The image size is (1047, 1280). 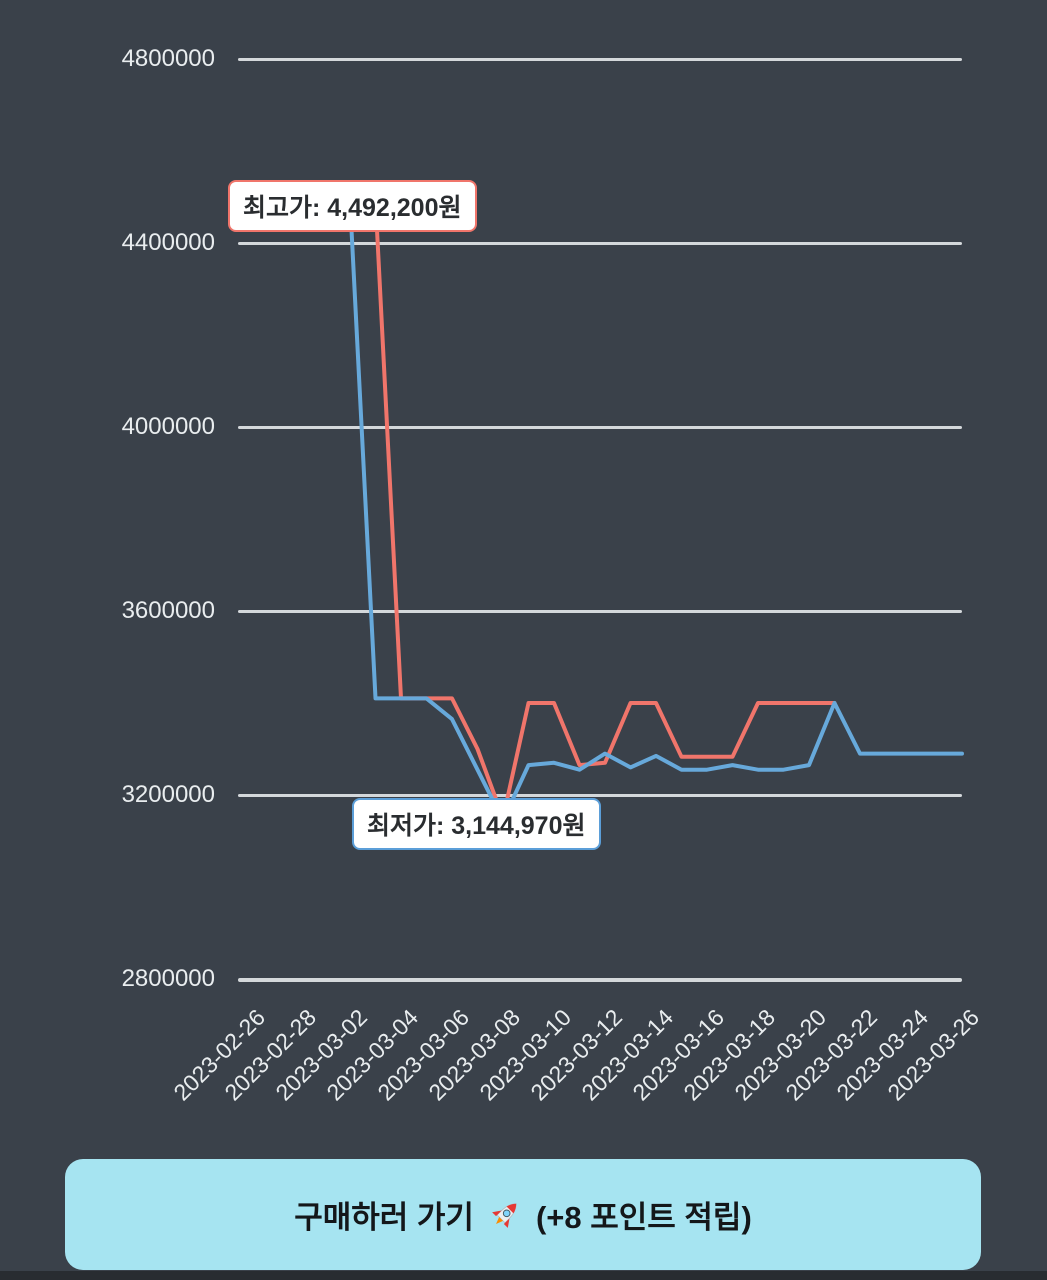 I want to click on highest-price-tooltip: 최고가: 4,492,200원, so click(x=352, y=206).